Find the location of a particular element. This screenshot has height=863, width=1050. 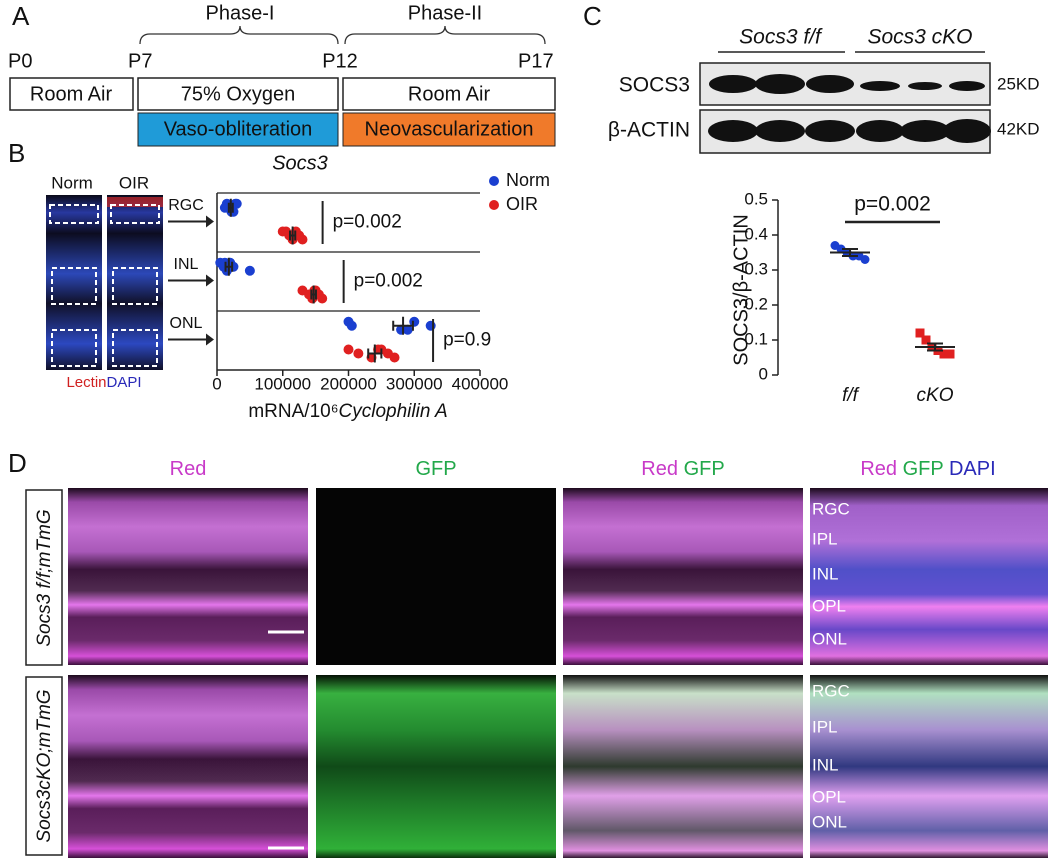

column-header: Red GFP is located at coordinates (682, 469).